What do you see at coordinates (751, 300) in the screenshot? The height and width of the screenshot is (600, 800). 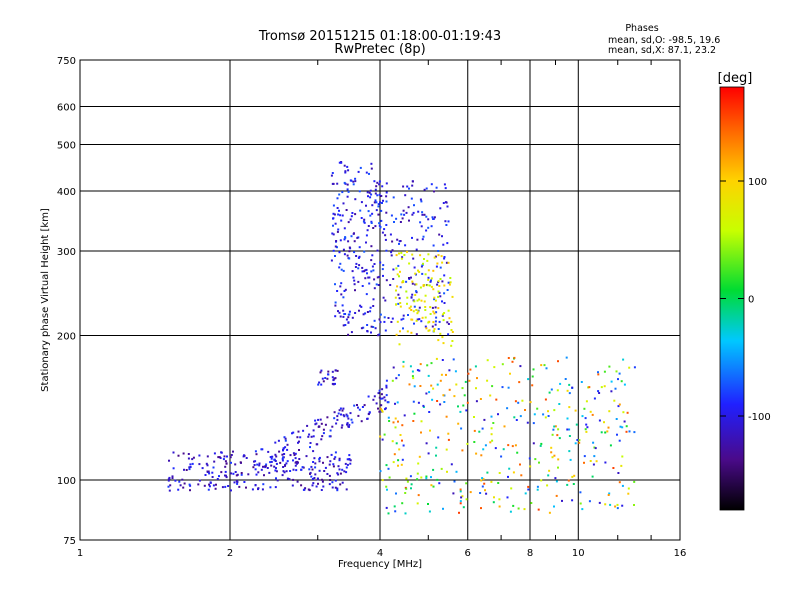 I see `colorbar-tick-label: 0` at bounding box center [751, 300].